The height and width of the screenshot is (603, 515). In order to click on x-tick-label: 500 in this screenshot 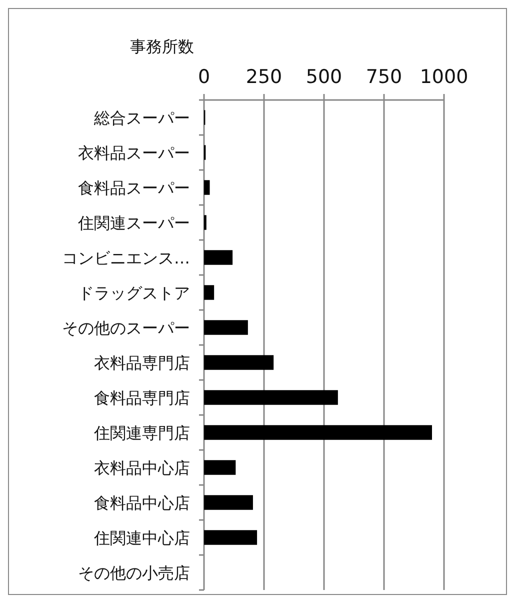, I will do `click(324, 77)`.